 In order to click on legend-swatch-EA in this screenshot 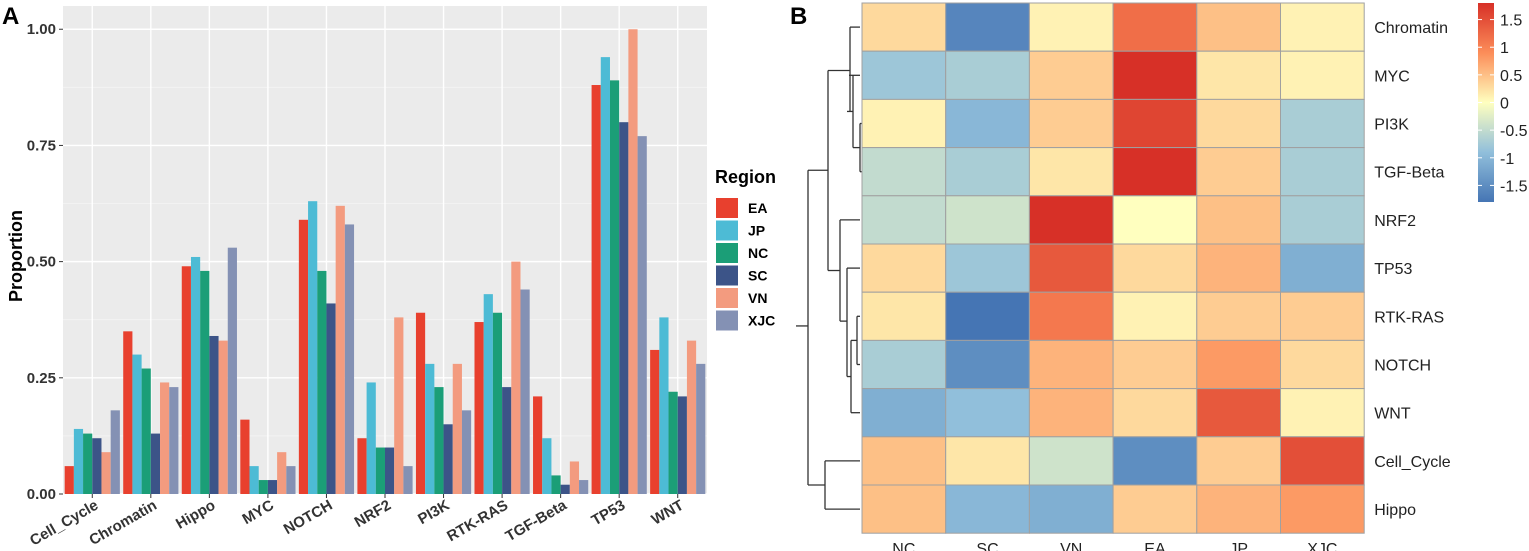, I will do `click(727, 208)`.